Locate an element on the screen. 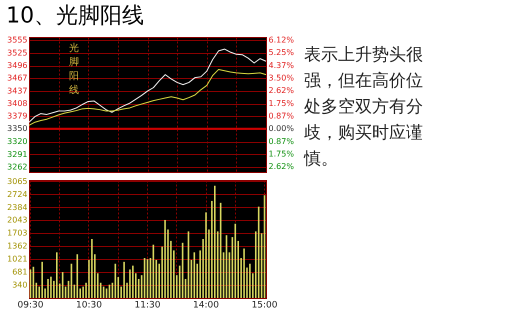 The height and width of the screenshot is (329, 530). y-tick-label: 1703 is located at coordinates (17, 233).